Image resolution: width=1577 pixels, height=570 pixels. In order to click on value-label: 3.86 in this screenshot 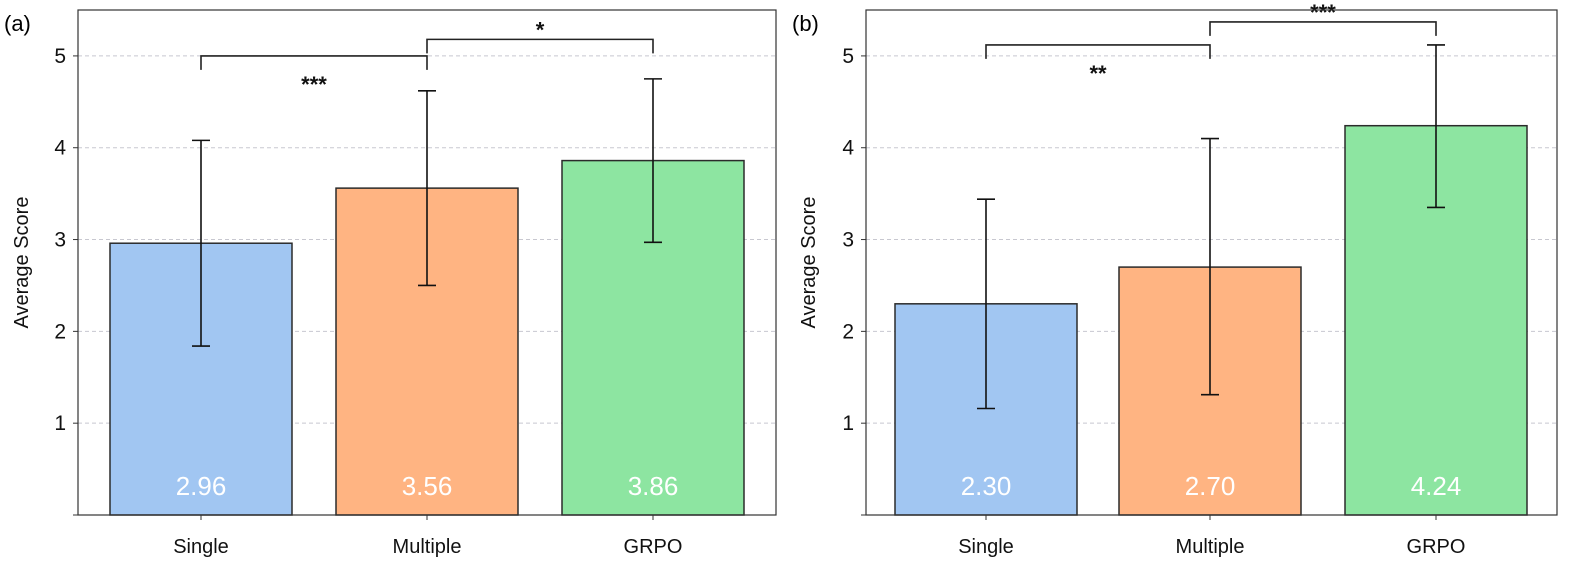, I will do `click(653, 486)`.